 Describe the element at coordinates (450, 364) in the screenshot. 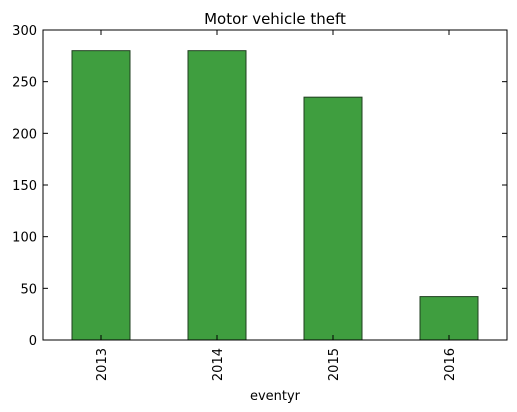

I see `x-tick-label-2016: 2016` at that location.